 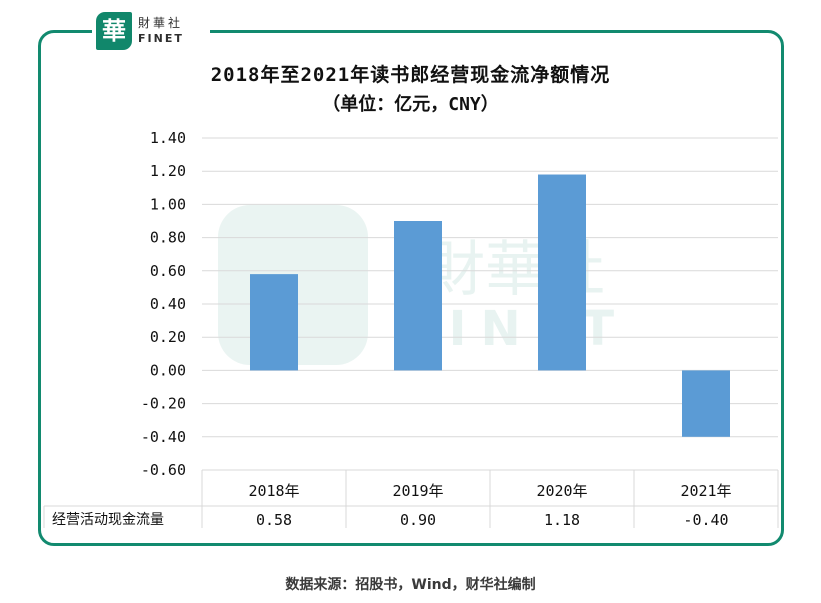 What do you see at coordinates (168, 171) in the screenshot?
I see `y-tick-label: 1.20` at bounding box center [168, 171].